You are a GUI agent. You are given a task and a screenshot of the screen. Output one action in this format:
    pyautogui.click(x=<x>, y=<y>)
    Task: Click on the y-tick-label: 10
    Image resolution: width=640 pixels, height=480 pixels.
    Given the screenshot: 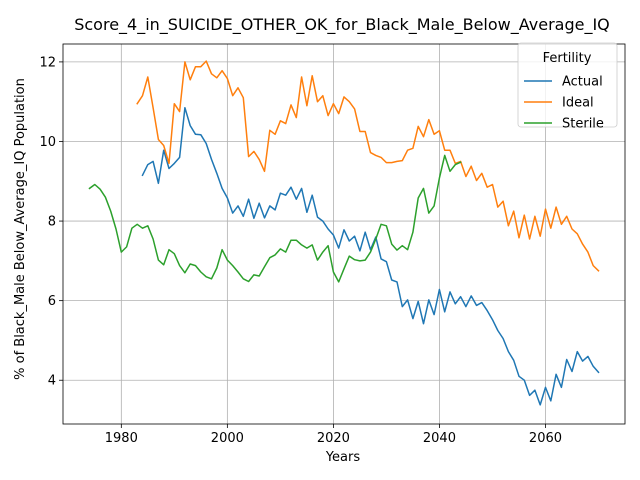 What is the action you would take?
    pyautogui.click(x=47, y=142)
    